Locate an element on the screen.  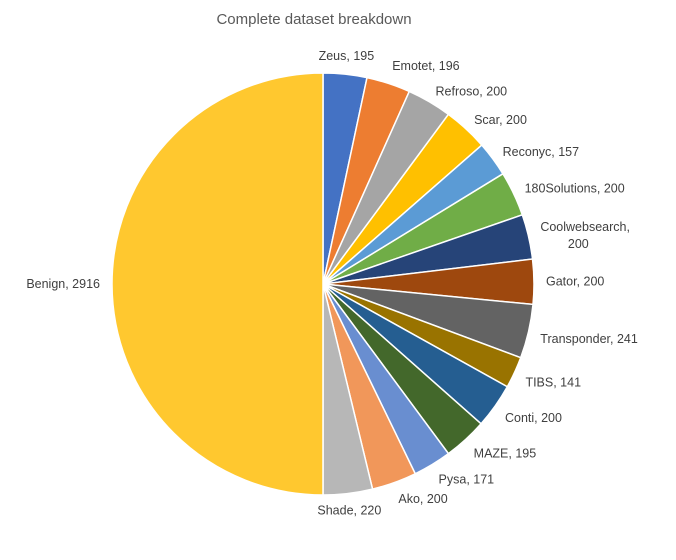
slice-label-refroso: Refroso, 200 is located at coordinates (472, 91).